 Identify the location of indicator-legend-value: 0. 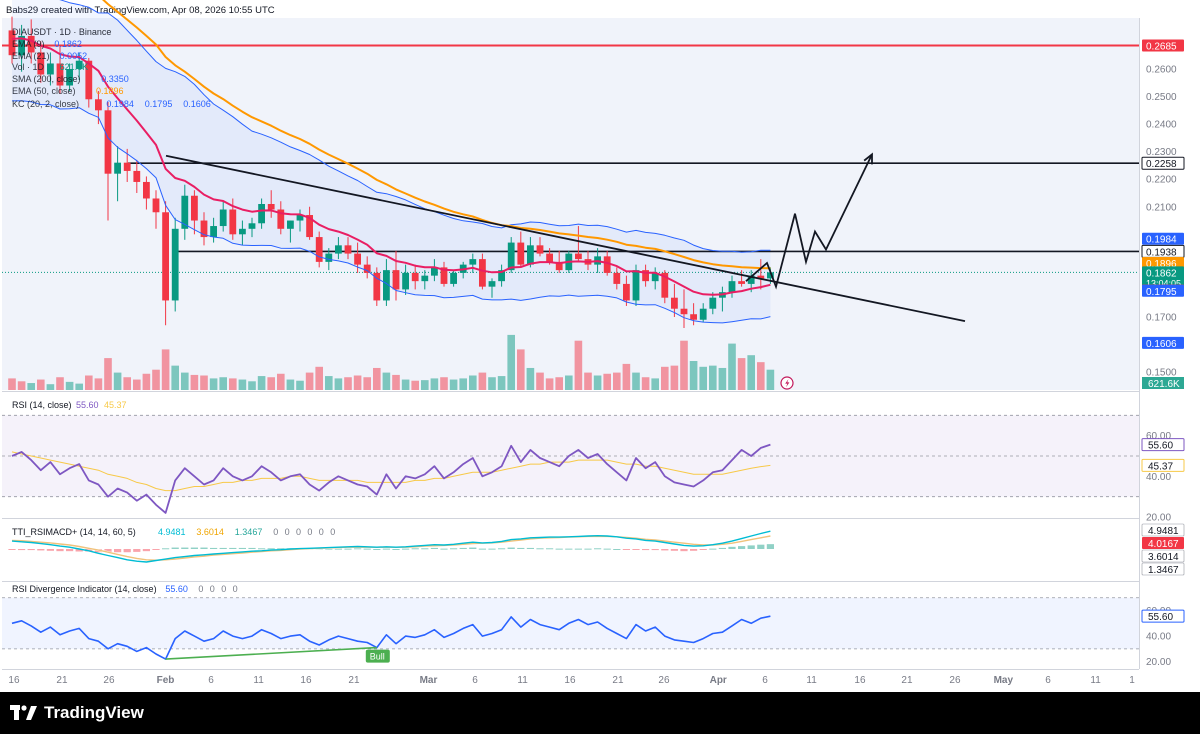
(309, 532).